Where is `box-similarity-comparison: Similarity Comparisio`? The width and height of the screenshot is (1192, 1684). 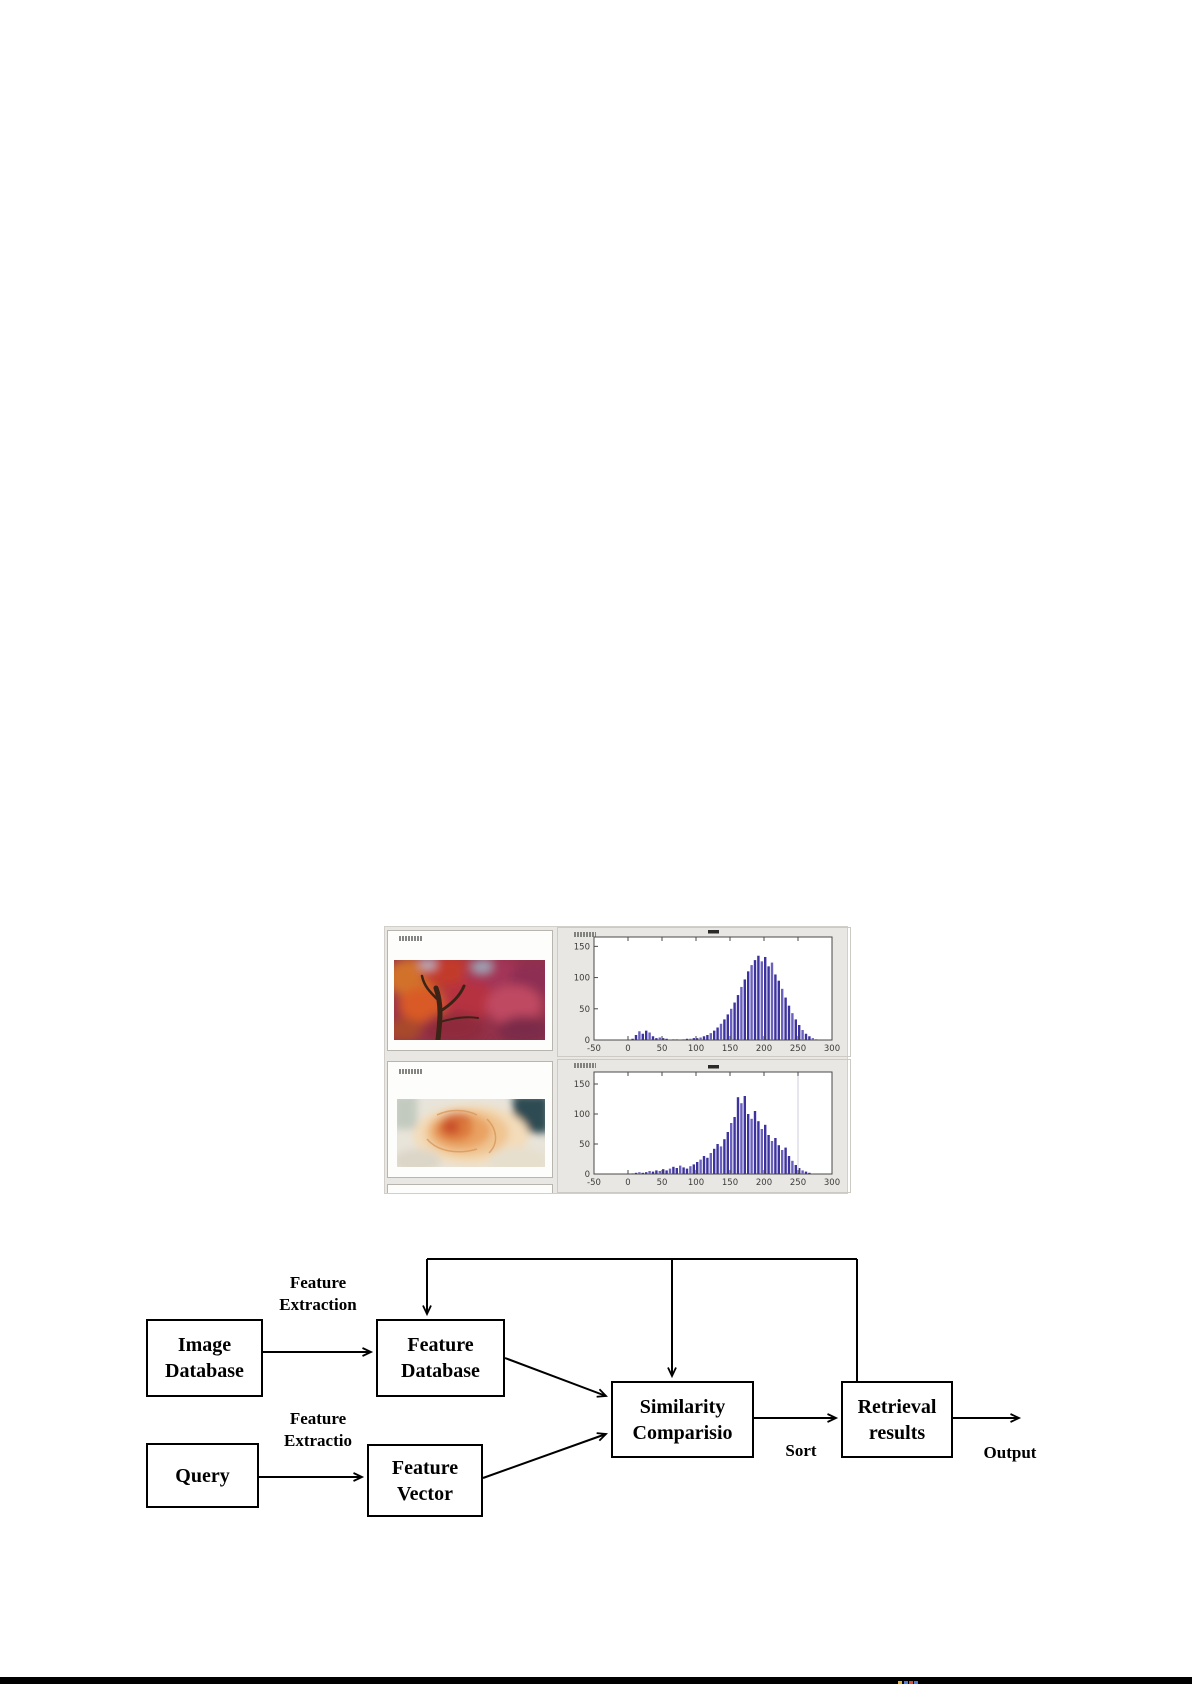
box-similarity-comparison: Similarity Comparisio is located at coordinates (682, 1419).